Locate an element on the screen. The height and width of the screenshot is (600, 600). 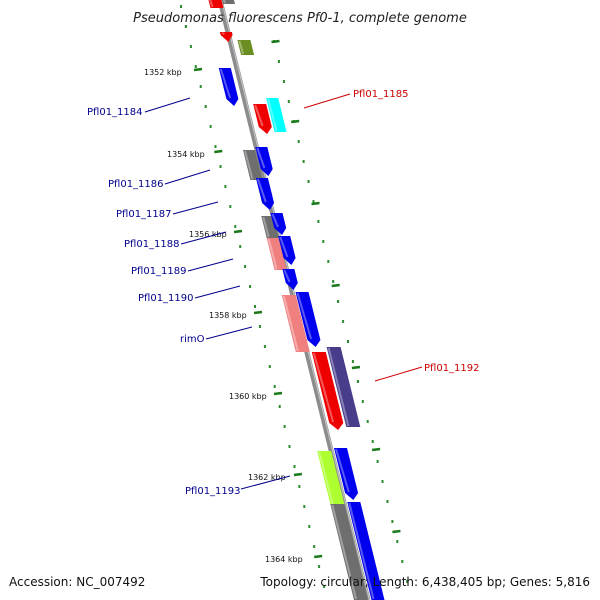
tick-label: 1356 kbp is located at coordinates (208, 234).